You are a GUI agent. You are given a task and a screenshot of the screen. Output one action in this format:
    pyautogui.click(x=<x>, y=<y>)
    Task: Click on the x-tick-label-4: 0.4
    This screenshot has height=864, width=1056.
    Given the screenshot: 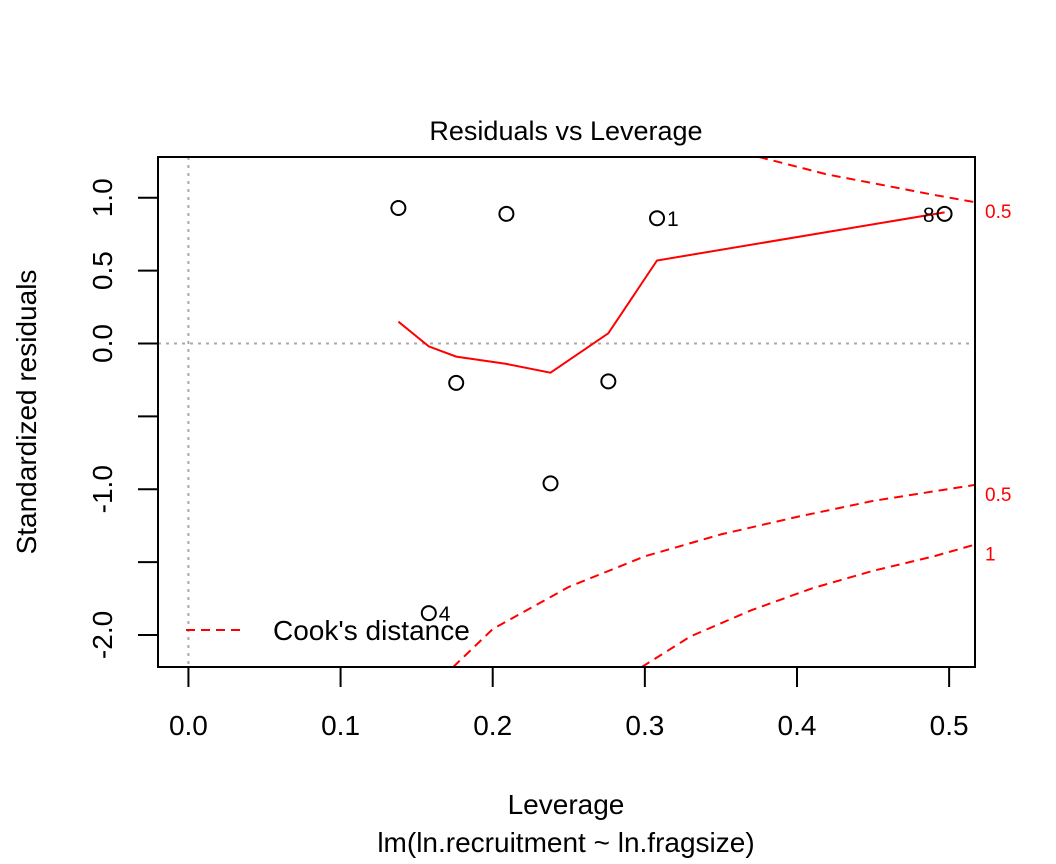 What is the action you would take?
    pyautogui.click(x=797, y=725)
    